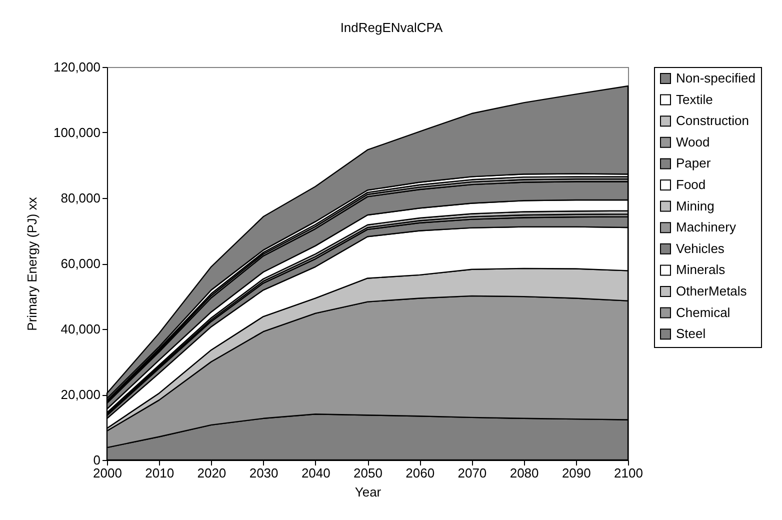 The height and width of the screenshot is (520, 782). Describe the element at coordinates (712, 291) in the screenshot. I see `legend-label: OtherMetals` at that location.